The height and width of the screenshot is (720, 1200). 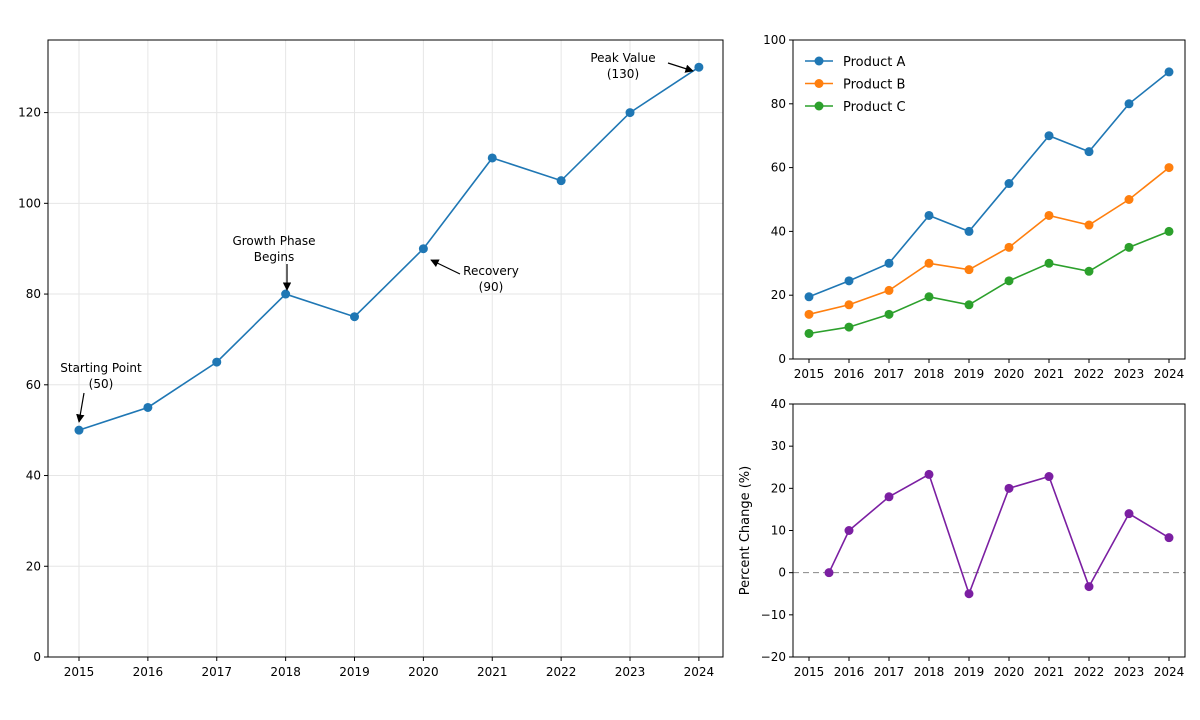 What do you see at coordinates (101, 368) in the screenshot?
I see `annotation-text: Starting Point` at bounding box center [101, 368].